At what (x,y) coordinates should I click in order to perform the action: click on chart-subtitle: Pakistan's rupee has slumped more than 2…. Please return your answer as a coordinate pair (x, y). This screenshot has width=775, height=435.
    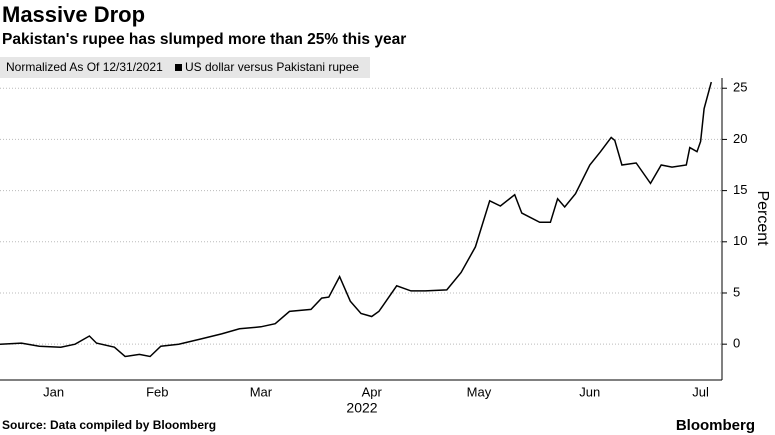
    Looking at the image, I should click on (204, 39).